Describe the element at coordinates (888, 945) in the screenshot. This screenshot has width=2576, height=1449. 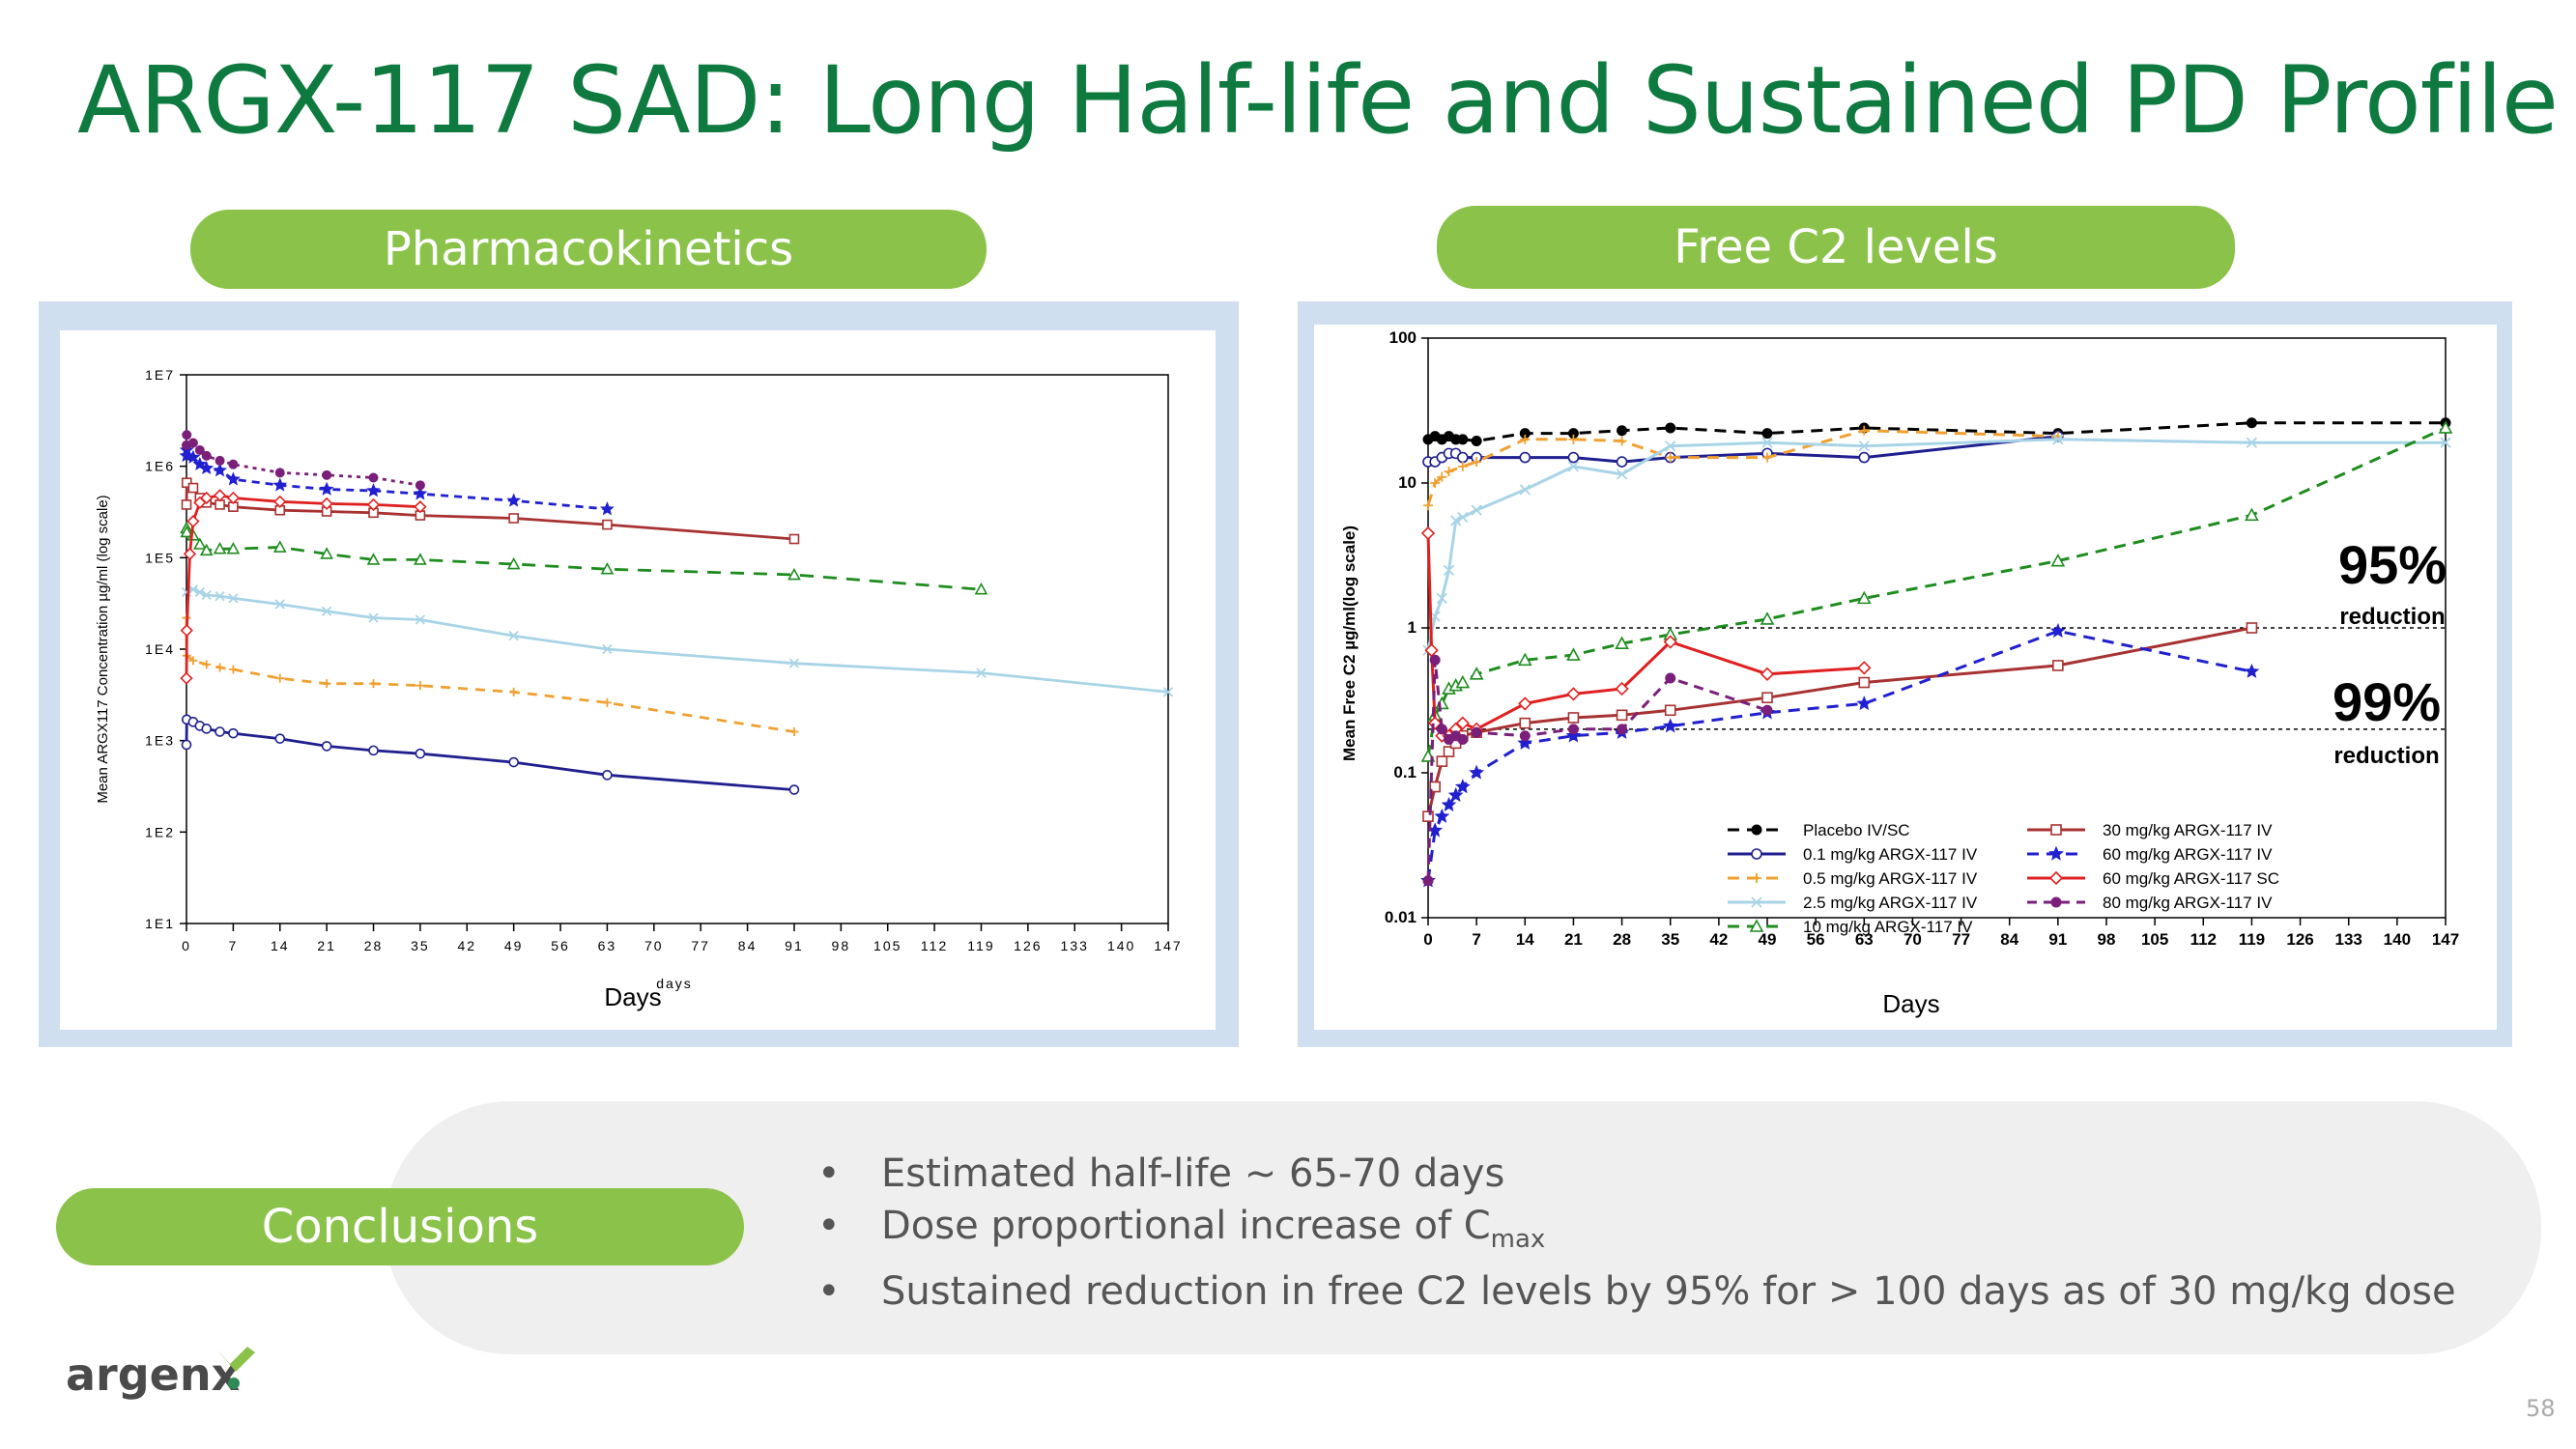
I see `pk-x-tick-label: 105` at that location.